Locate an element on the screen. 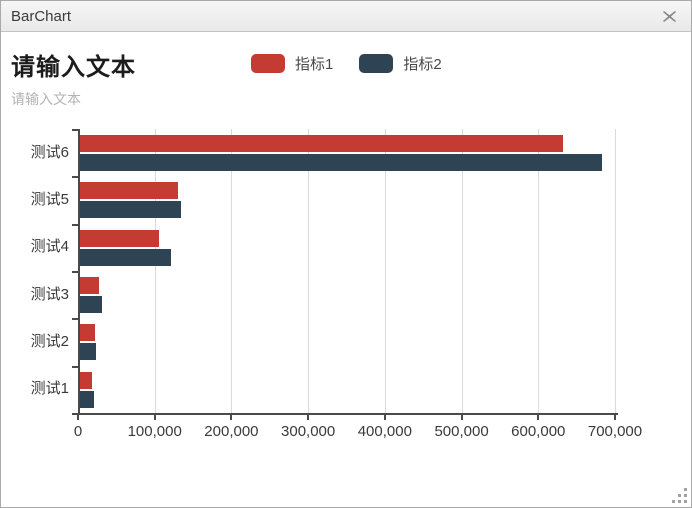  category-label: 测试3 is located at coordinates (49, 294).